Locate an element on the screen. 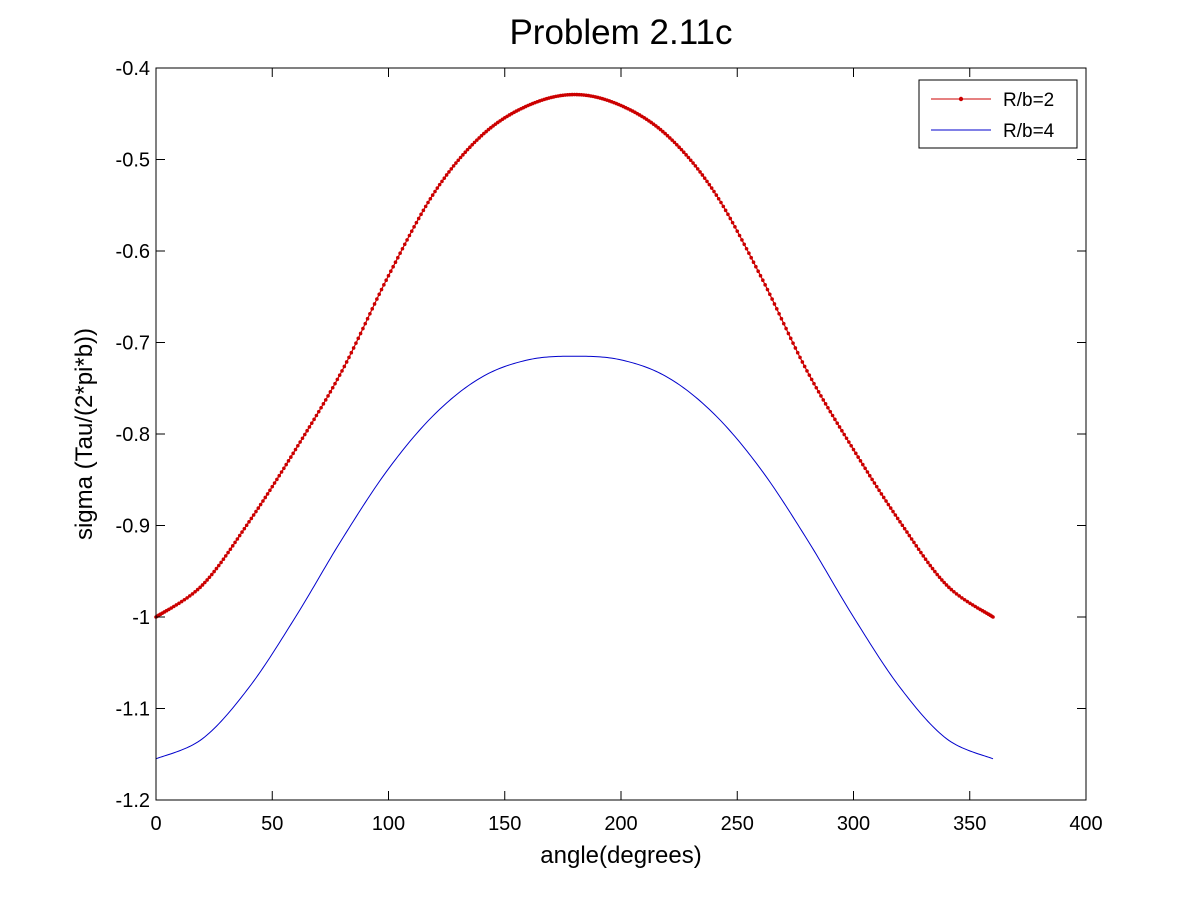 The height and width of the screenshot is (900, 1200). y-tick-label: -1 is located at coordinates (141, 618).